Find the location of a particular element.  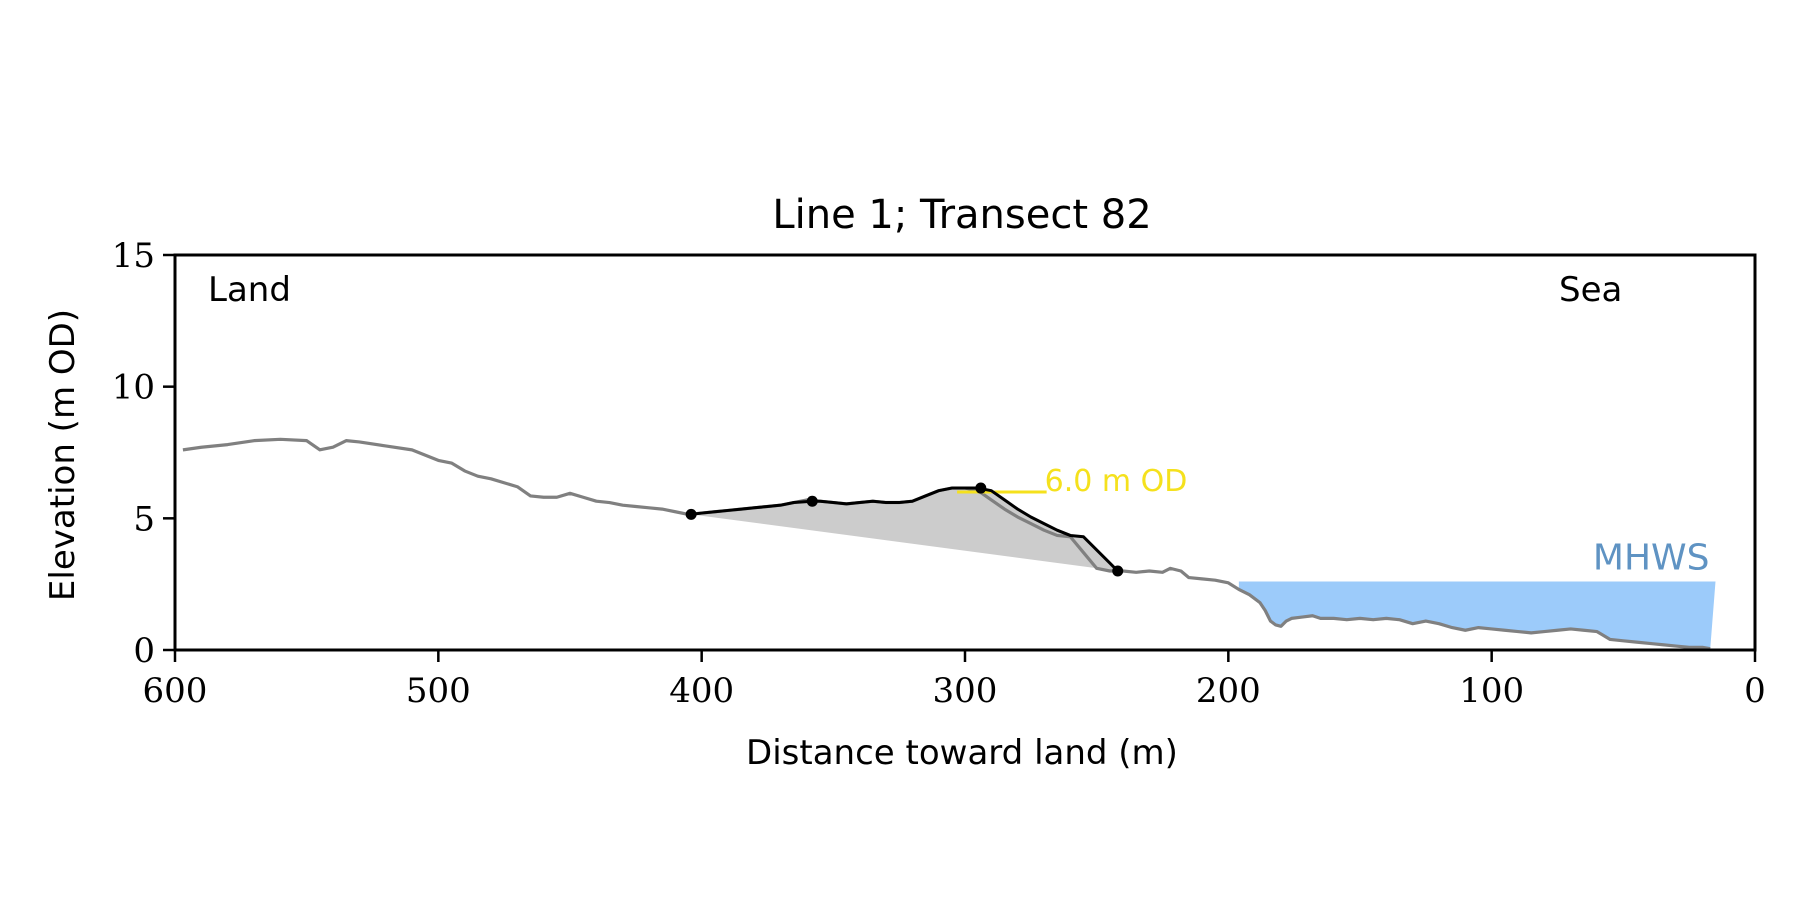

x-tick-label: 0 is located at coordinates (1755, 691).